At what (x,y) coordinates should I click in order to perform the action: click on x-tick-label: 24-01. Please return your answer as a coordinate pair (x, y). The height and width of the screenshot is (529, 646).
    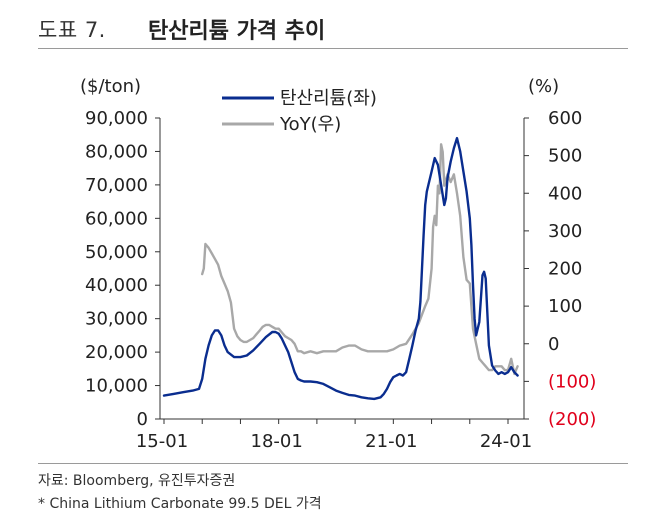
    Looking at the image, I should click on (506, 441).